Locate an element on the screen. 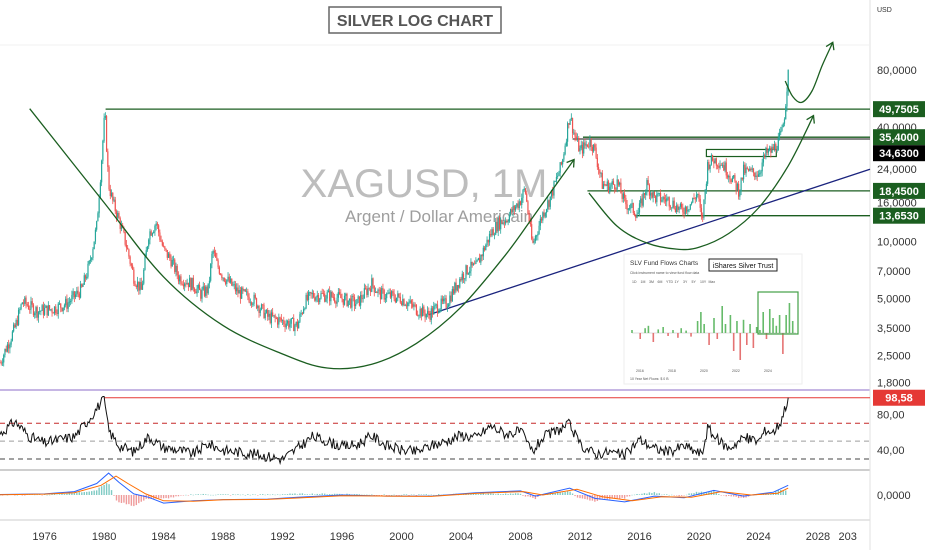  inset-period: 1Y is located at coordinates (677, 282).